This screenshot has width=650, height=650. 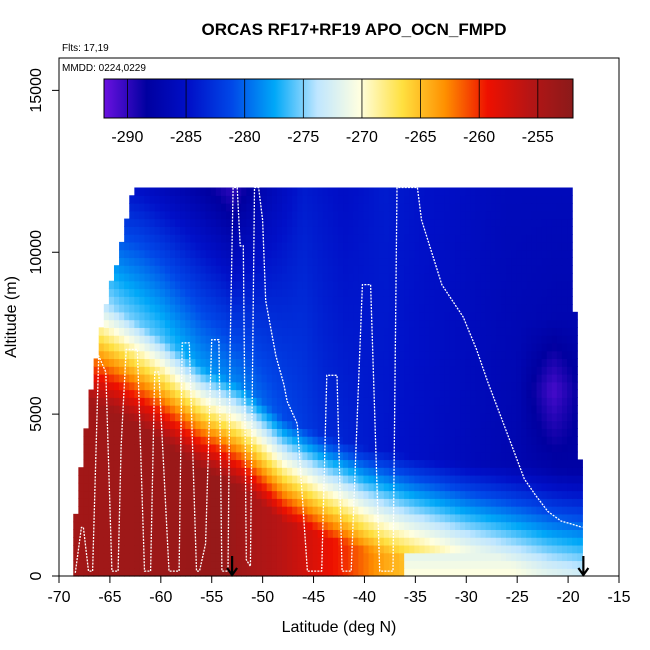 I want to click on x-tick-label: -45, so click(x=313, y=597).